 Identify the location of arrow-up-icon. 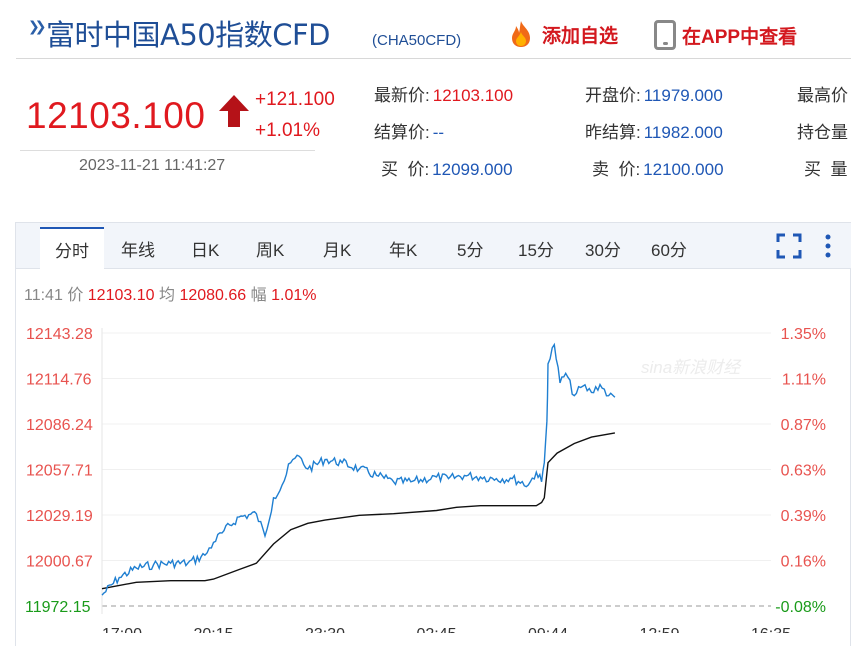
(234, 111).